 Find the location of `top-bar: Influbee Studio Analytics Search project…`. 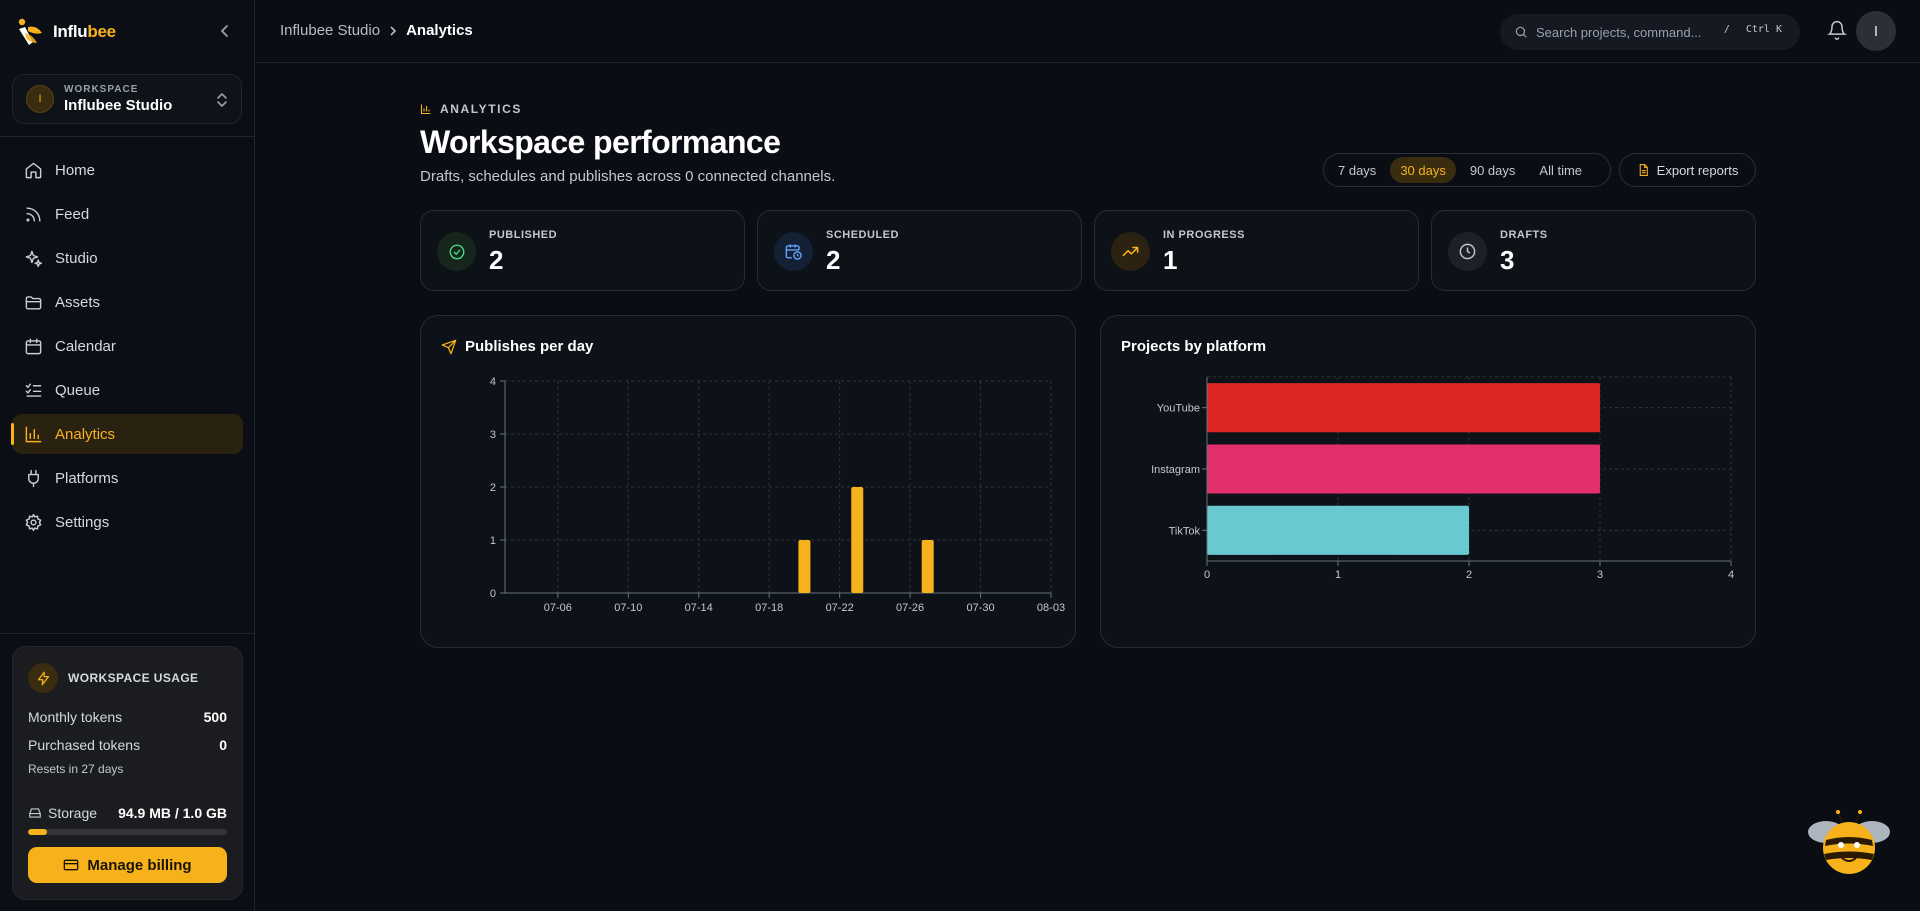

top-bar: Influbee Studio Analytics Search project… is located at coordinates (1088, 31).